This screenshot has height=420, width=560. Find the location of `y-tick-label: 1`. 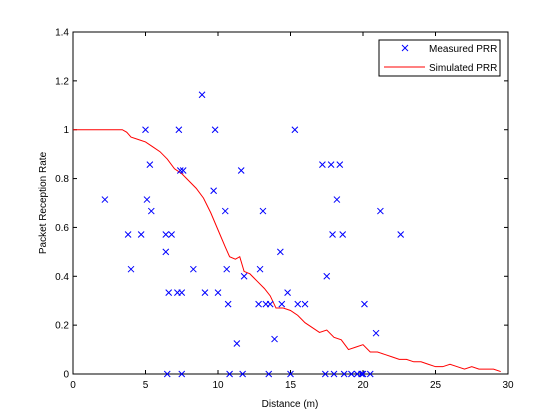

y-tick-label: 1 is located at coordinates (66, 130).